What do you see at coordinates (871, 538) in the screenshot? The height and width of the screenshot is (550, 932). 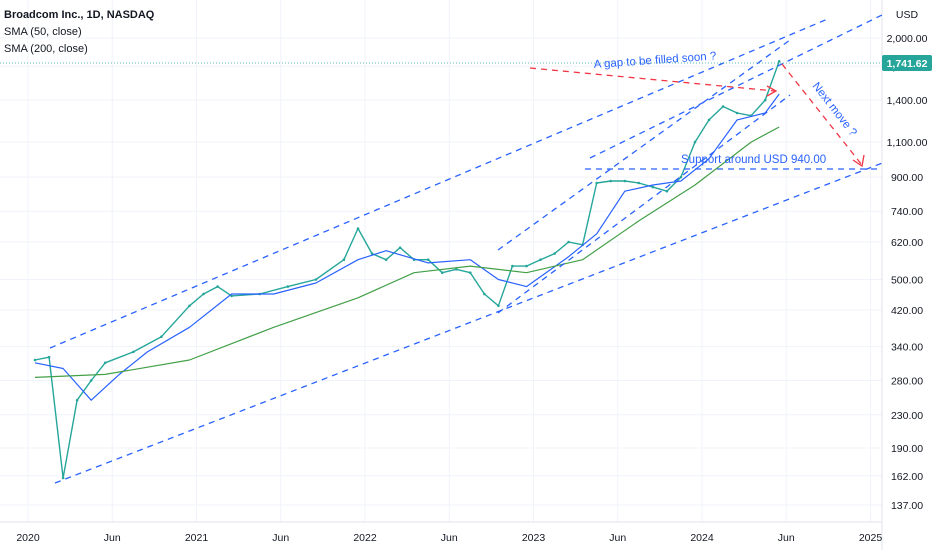 I see `x-tick-label: 2025` at bounding box center [871, 538].